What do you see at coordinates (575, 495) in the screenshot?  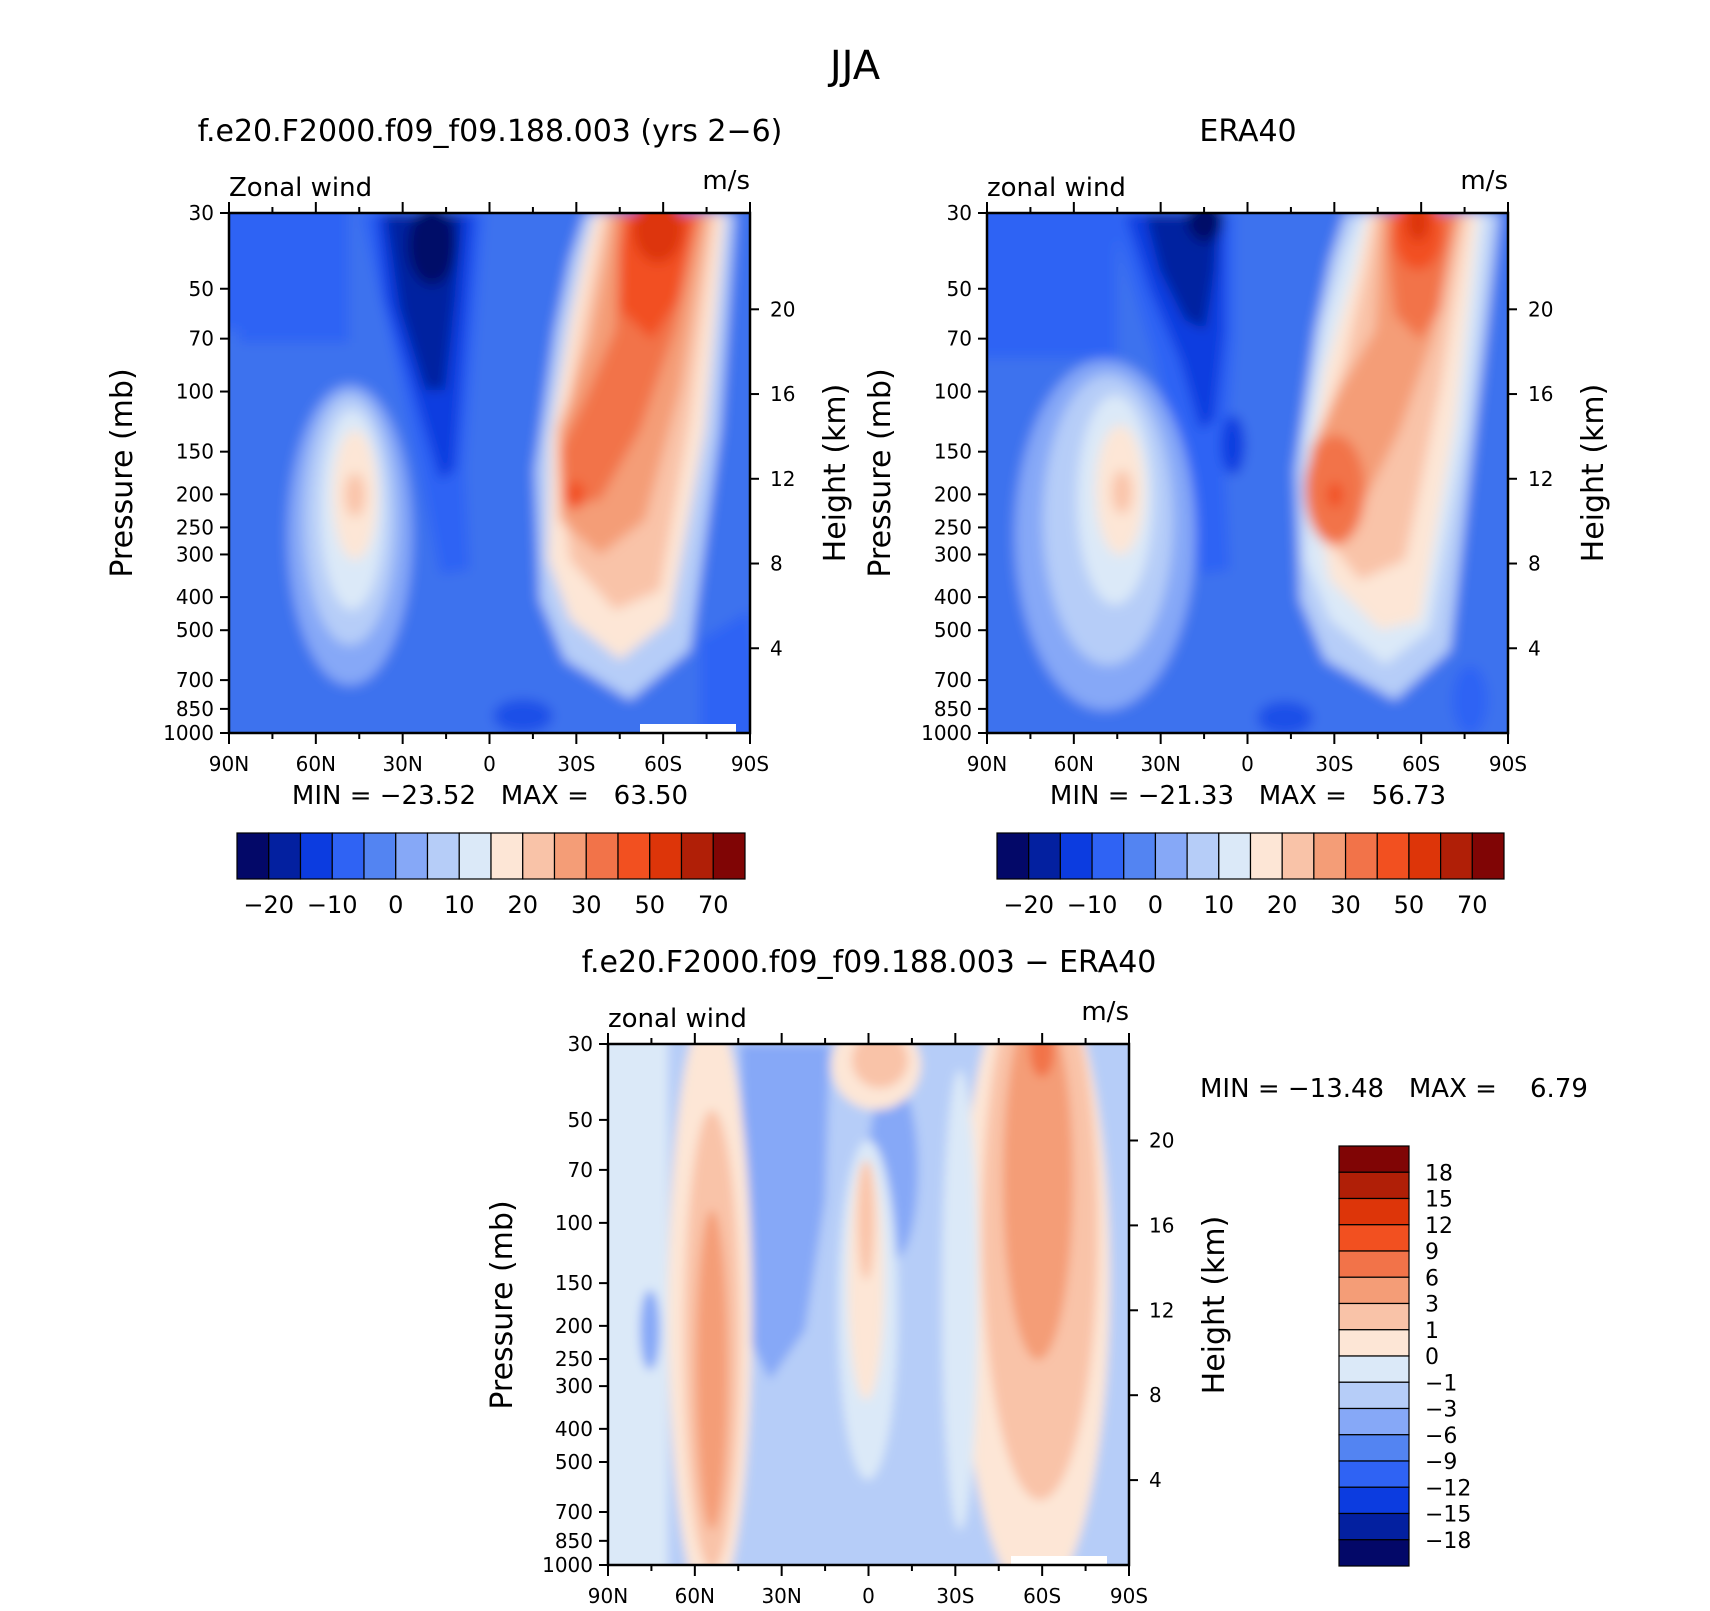 I see `southern-jet-max` at bounding box center [575, 495].